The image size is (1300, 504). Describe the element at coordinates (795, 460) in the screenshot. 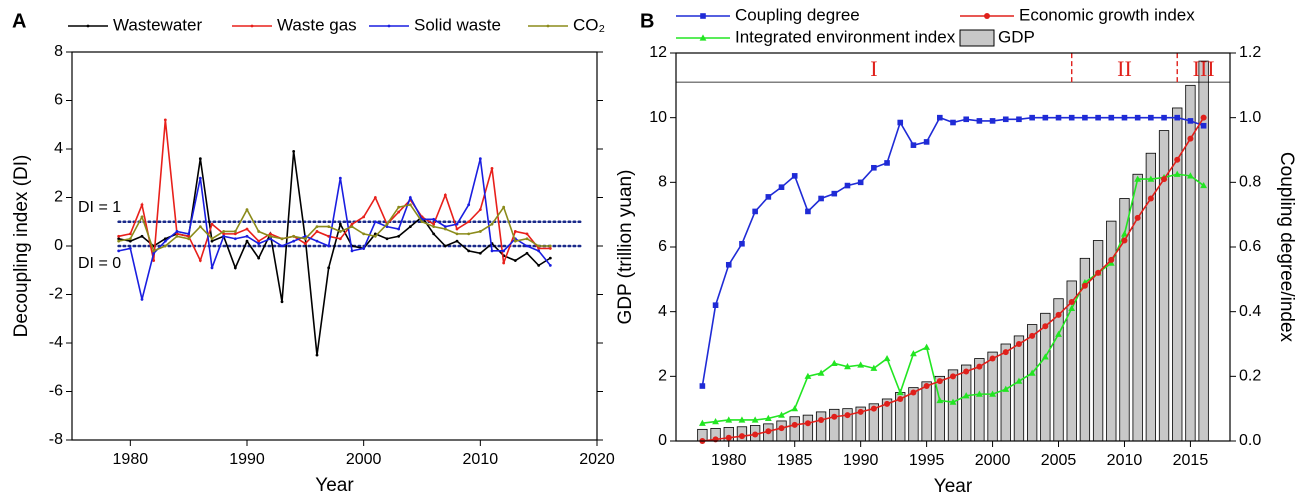

I see `x-tick-label: 1985` at that location.